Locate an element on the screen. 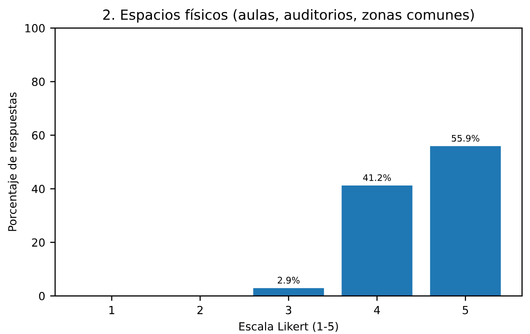  y-tick-label: 40 is located at coordinates (38, 189).